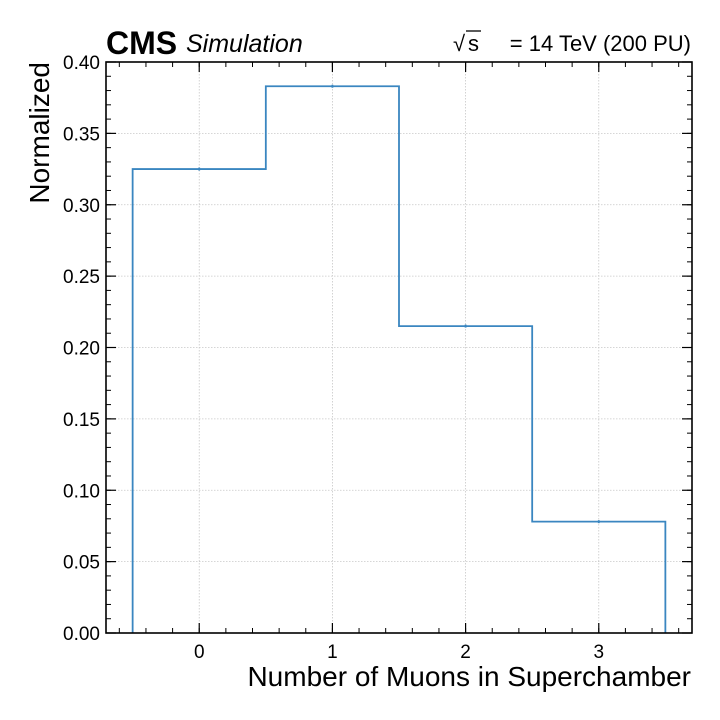  Describe the element at coordinates (473, 43) in the screenshot. I see `energy-variable: s` at that location.